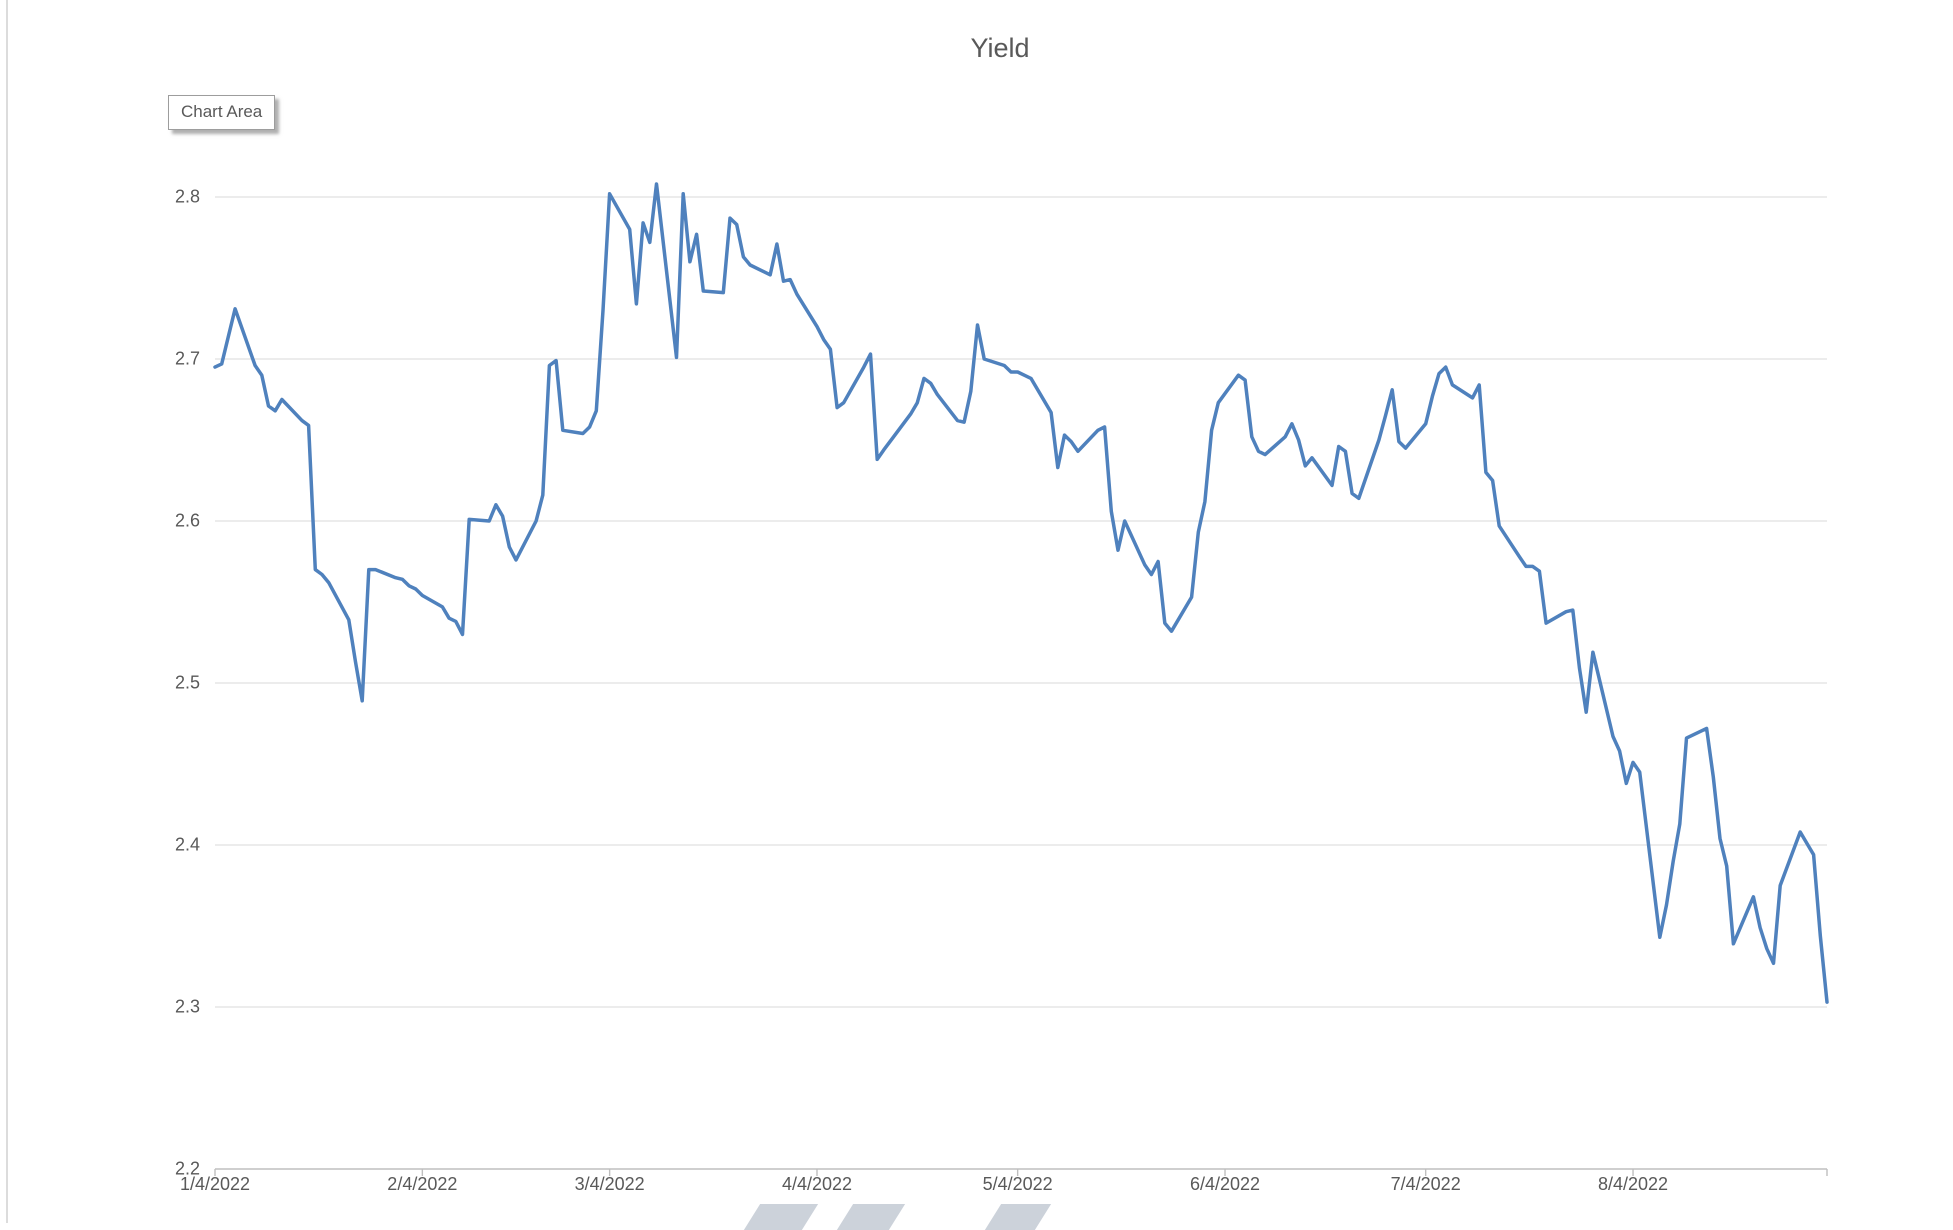 The height and width of the screenshot is (1230, 1953). What do you see at coordinates (1633, 1184) in the screenshot?
I see `x-tick-label: 8/4/2022` at bounding box center [1633, 1184].